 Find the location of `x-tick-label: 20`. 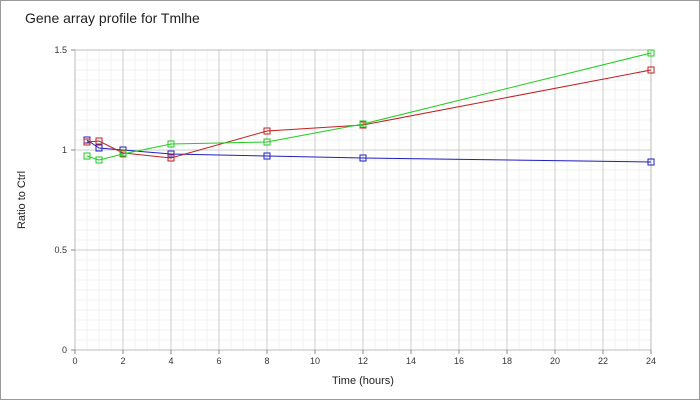

x-tick-label: 20 is located at coordinates (555, 361).